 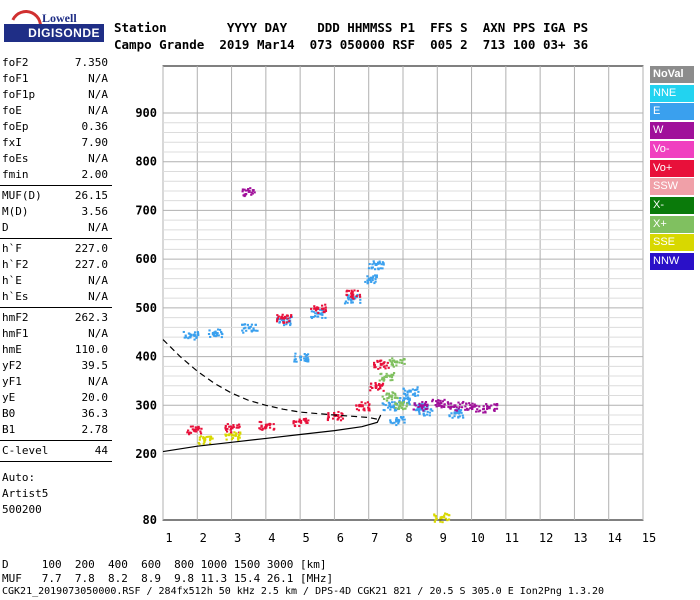 What do you see at coordinates (146, 357) in the screenshot?
I see `y-tick-label: 400` at bounding box center [146, 357].